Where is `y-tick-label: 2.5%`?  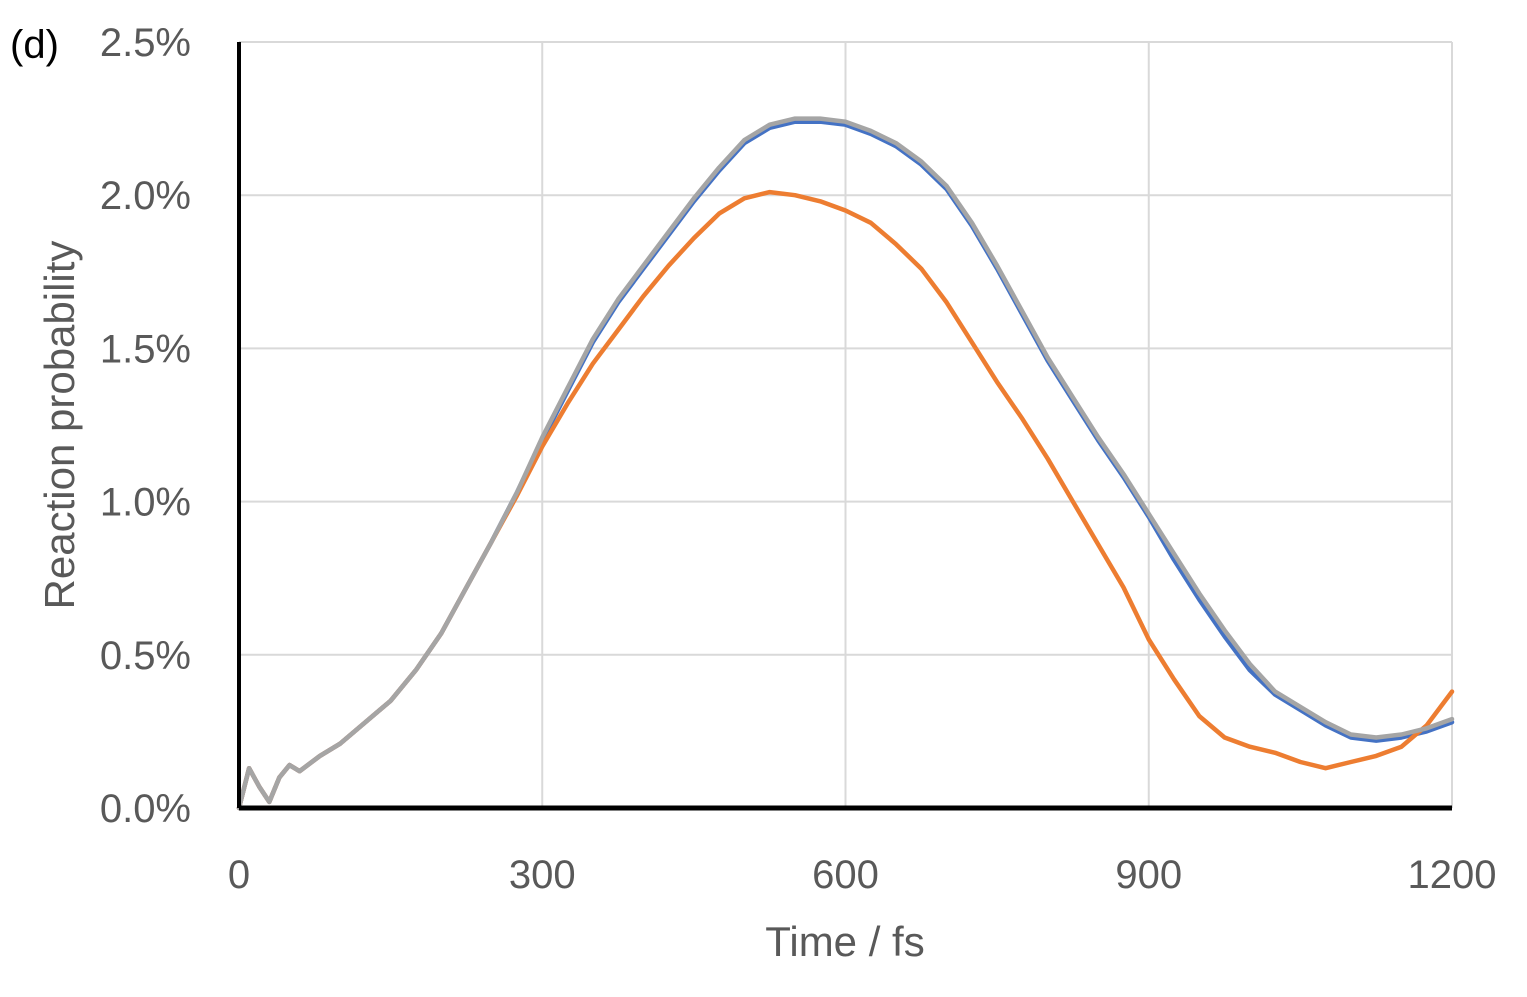
y-tick-label: 2.5% is located at coordinates (145, 43).